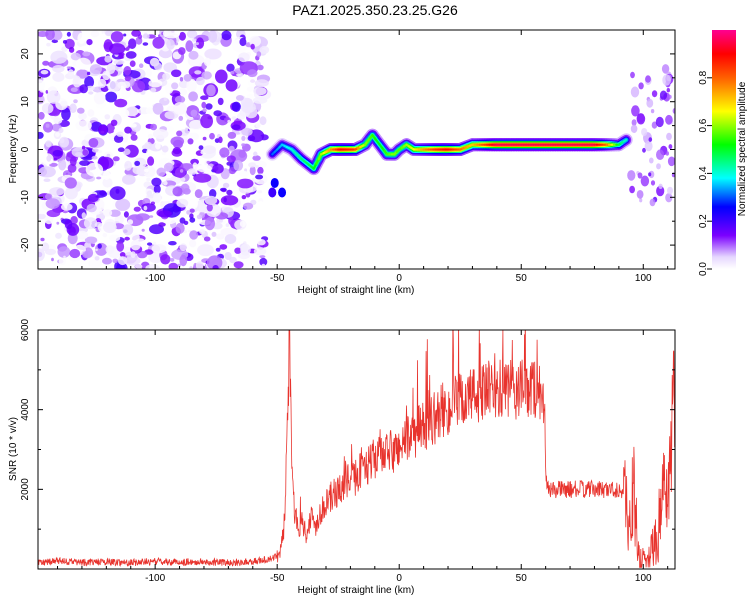  Describe the element at coordinates (724, 149) in the screenshot. I see `colorbar-gradient` at that location.